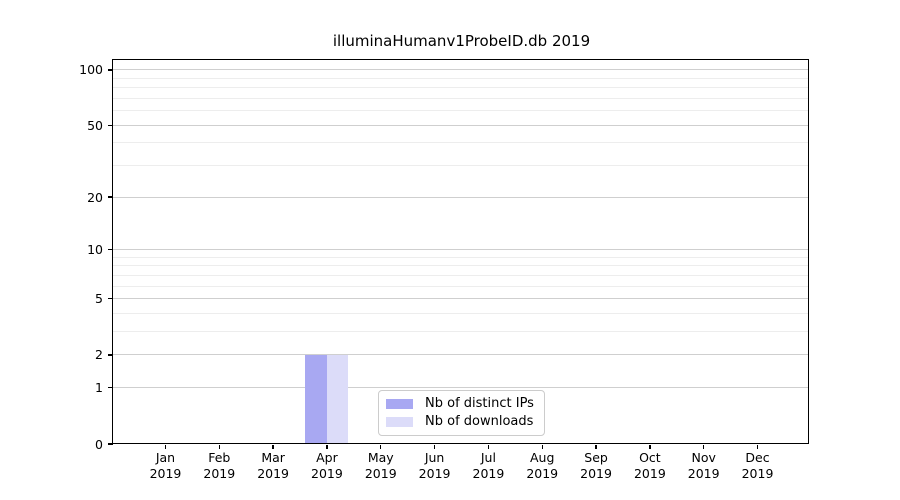  I want to click on y-tick-label: 0, so click(99, 444).